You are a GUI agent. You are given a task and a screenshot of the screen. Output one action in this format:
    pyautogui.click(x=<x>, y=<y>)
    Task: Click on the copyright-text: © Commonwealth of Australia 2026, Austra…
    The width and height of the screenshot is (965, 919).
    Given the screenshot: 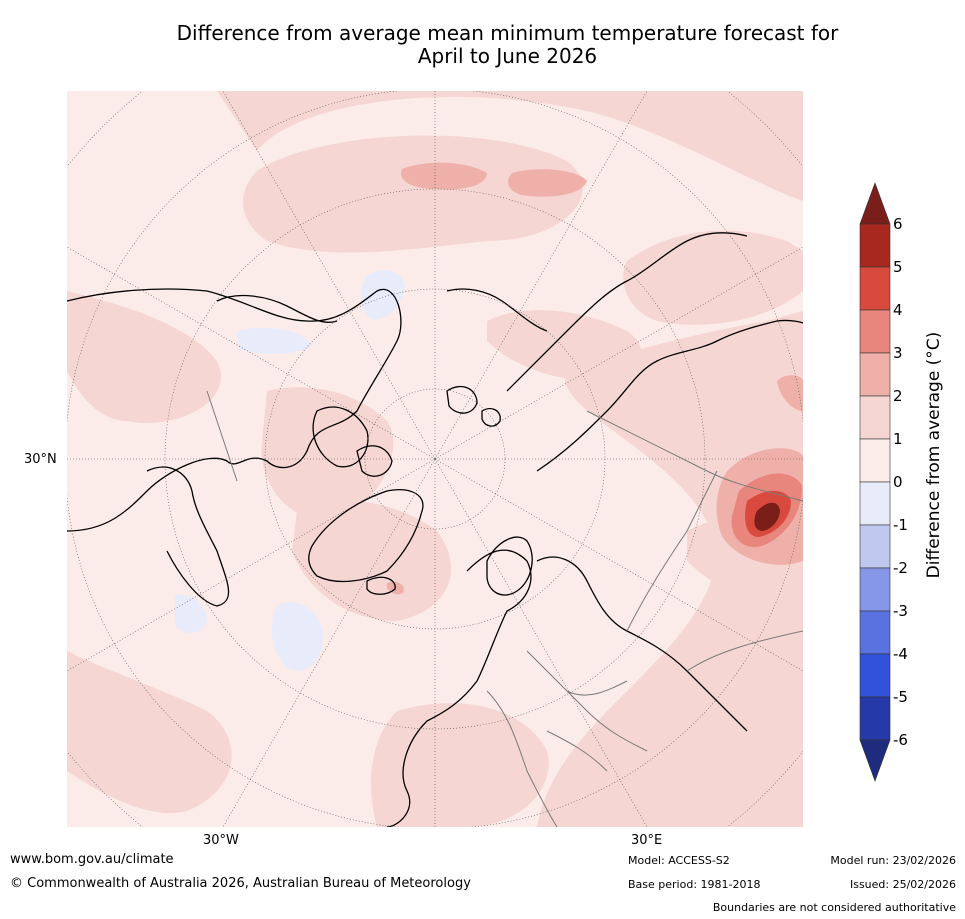 What is the action you would take?
    pyautogui.click(x=240, y=883)
    